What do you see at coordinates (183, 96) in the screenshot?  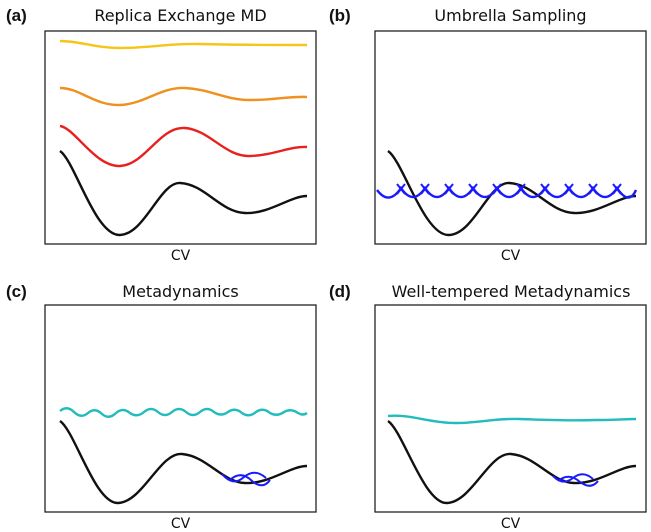 I see `panel-a-replica-warm-curve` at bounding box center [183, 96].